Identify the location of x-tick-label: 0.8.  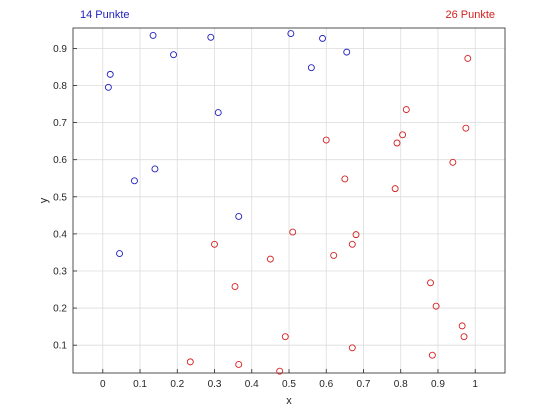
(401, 384).